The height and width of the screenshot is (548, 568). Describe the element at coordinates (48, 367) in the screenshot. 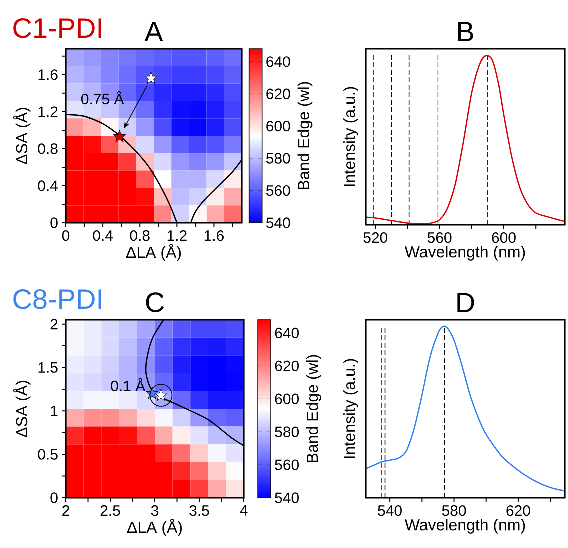

I see `y-tick-label: 1.5` at that location.